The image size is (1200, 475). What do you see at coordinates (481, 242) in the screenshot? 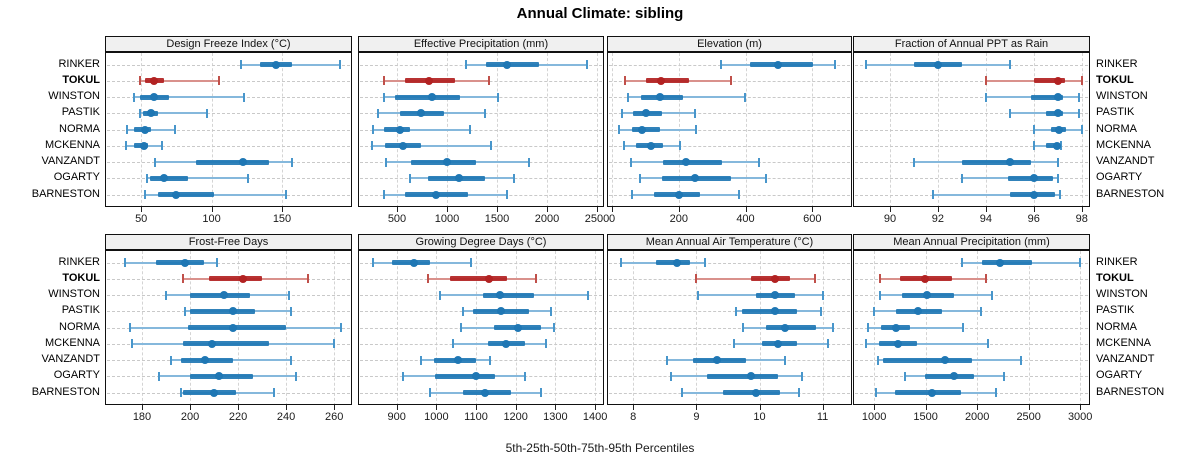
I see `panel-header-growing-degree-days-c: Growing Degree Days (°C)` at bounding box center [481, 242].